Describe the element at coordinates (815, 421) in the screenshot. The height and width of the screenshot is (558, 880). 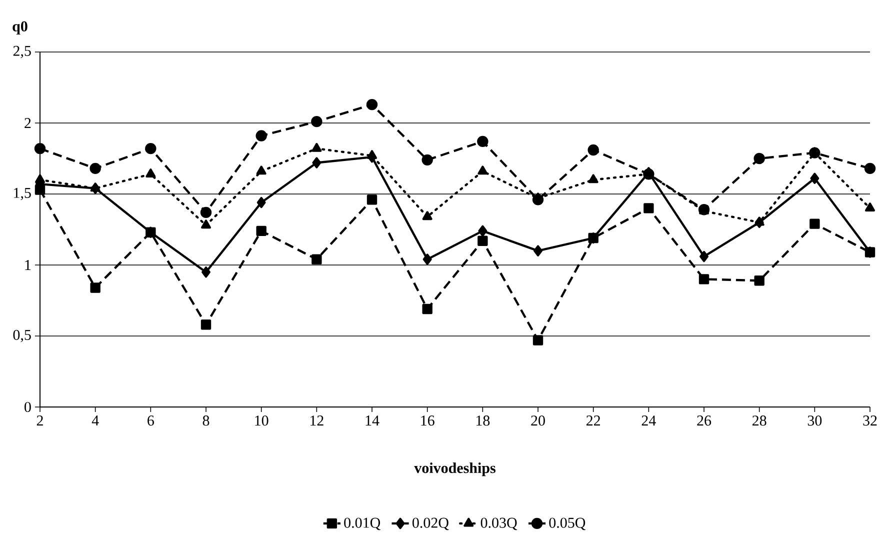
I see `x-tick-label: 30` at that location.